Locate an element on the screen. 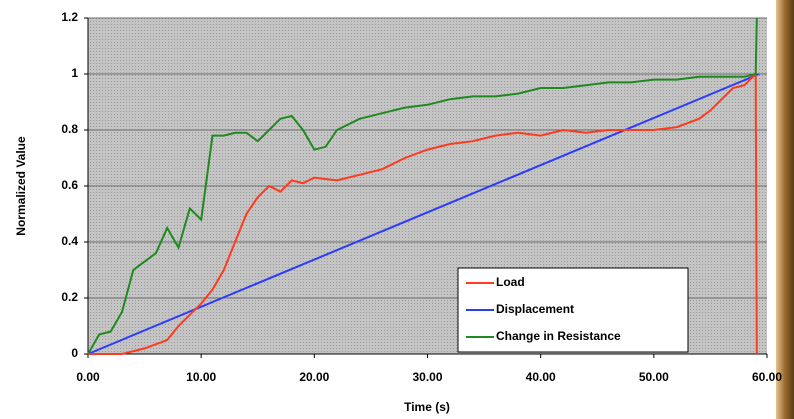  y-tick-label: 0.2 is located at coordinates (69, 297).